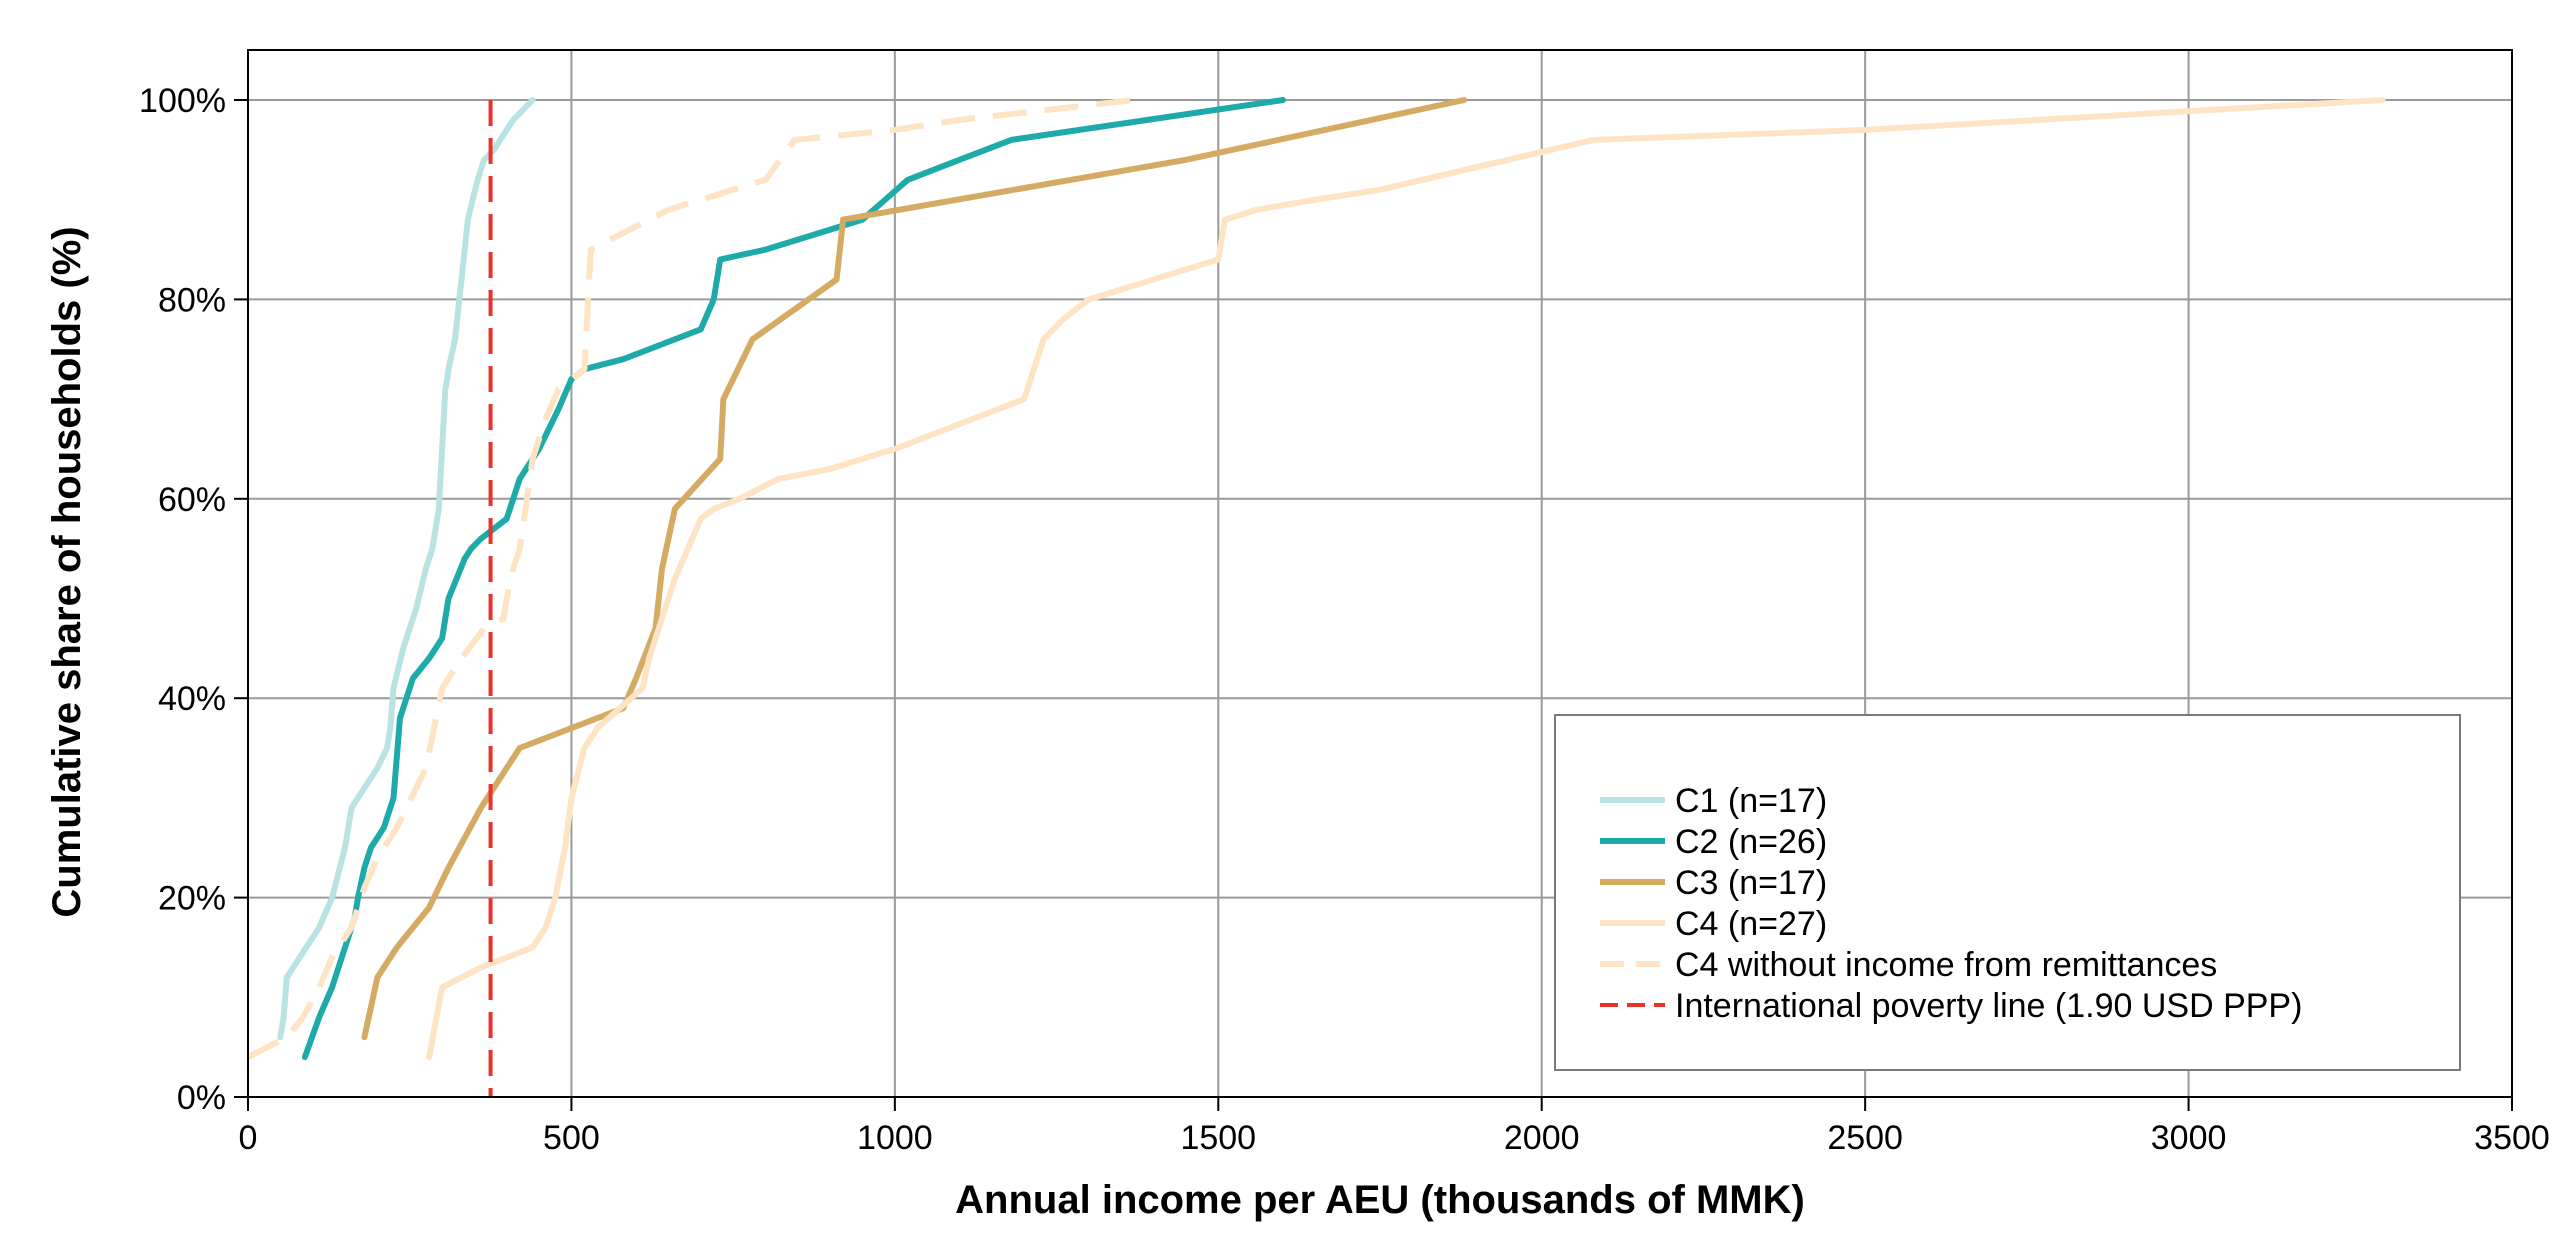 The width and height of the screenshot is (2564, 1250). I want to click on legend-label-1: C1 (n=17), so click(1751, 801).